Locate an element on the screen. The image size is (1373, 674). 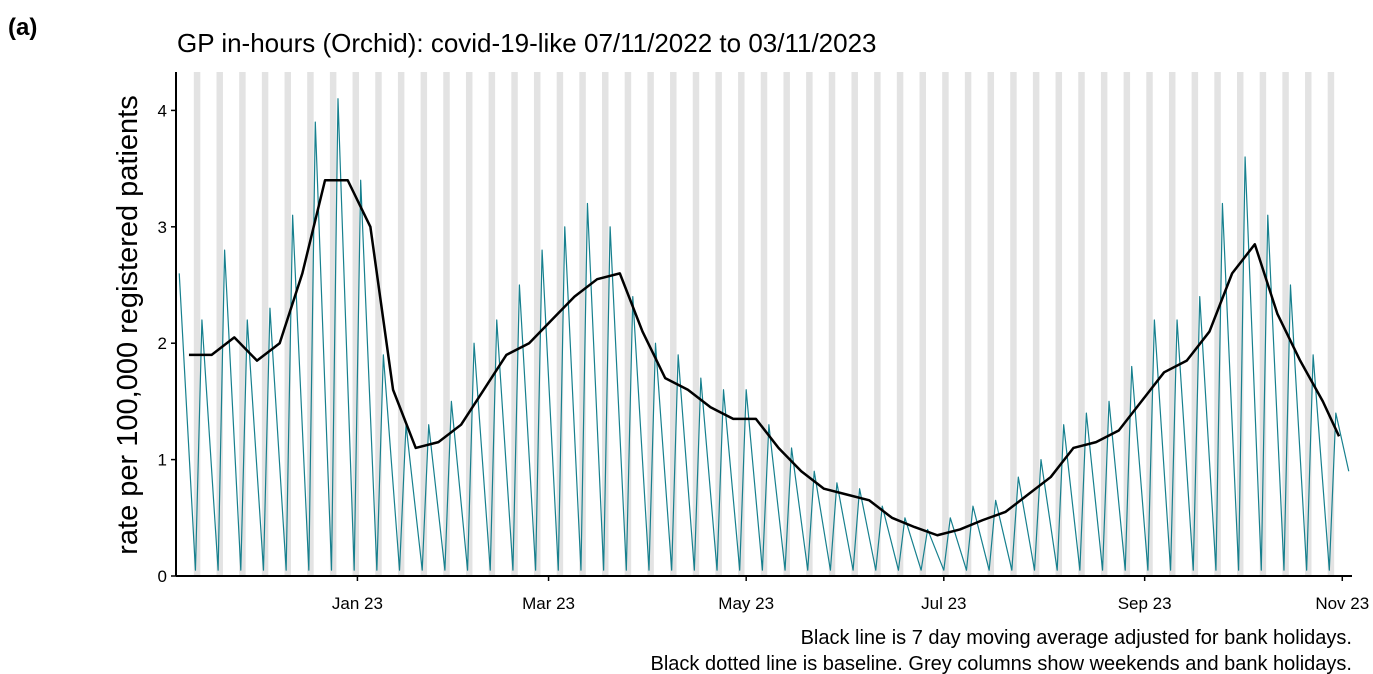
y-tick-label: 2 is located at coordinates (162, 343).